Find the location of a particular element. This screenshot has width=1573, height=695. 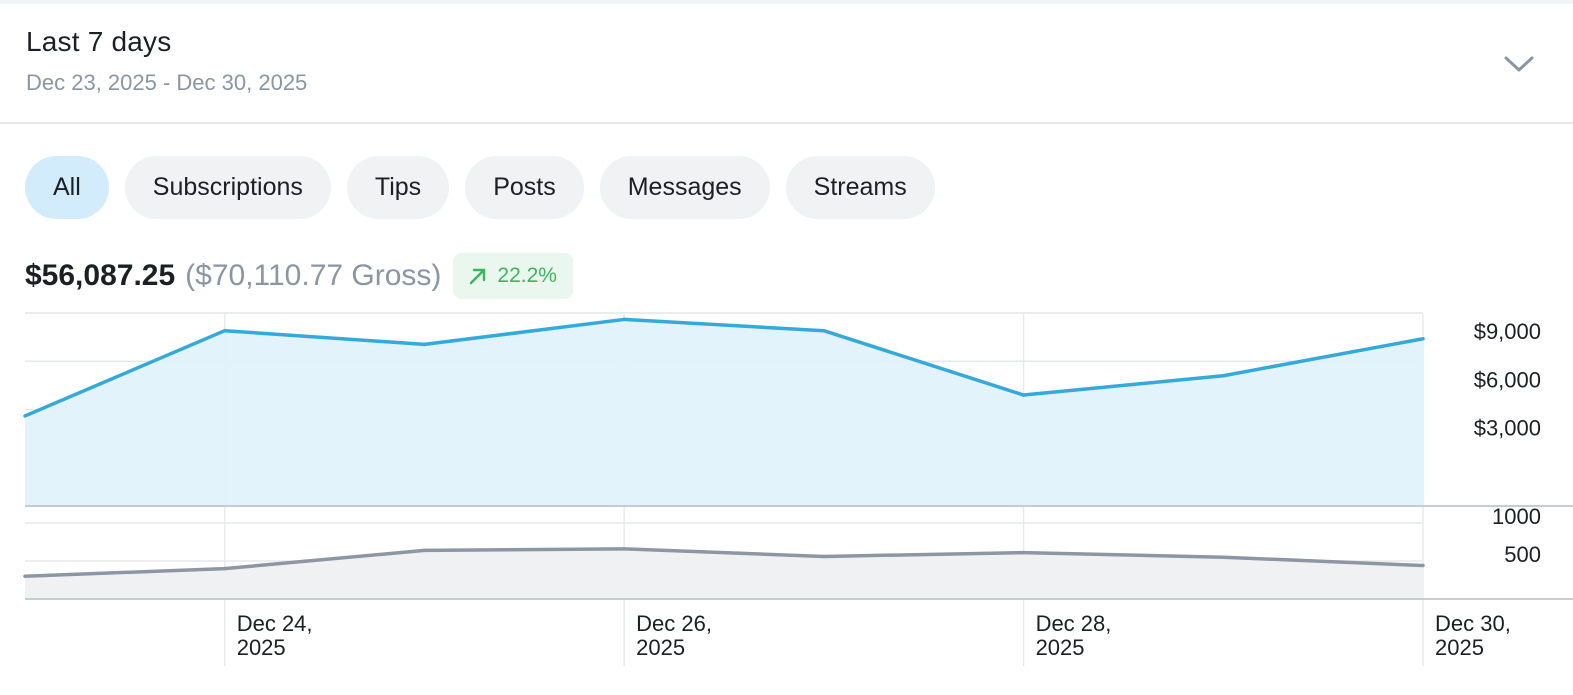

y-tick-label: $9,000 is located at coordinates (1507, 331).